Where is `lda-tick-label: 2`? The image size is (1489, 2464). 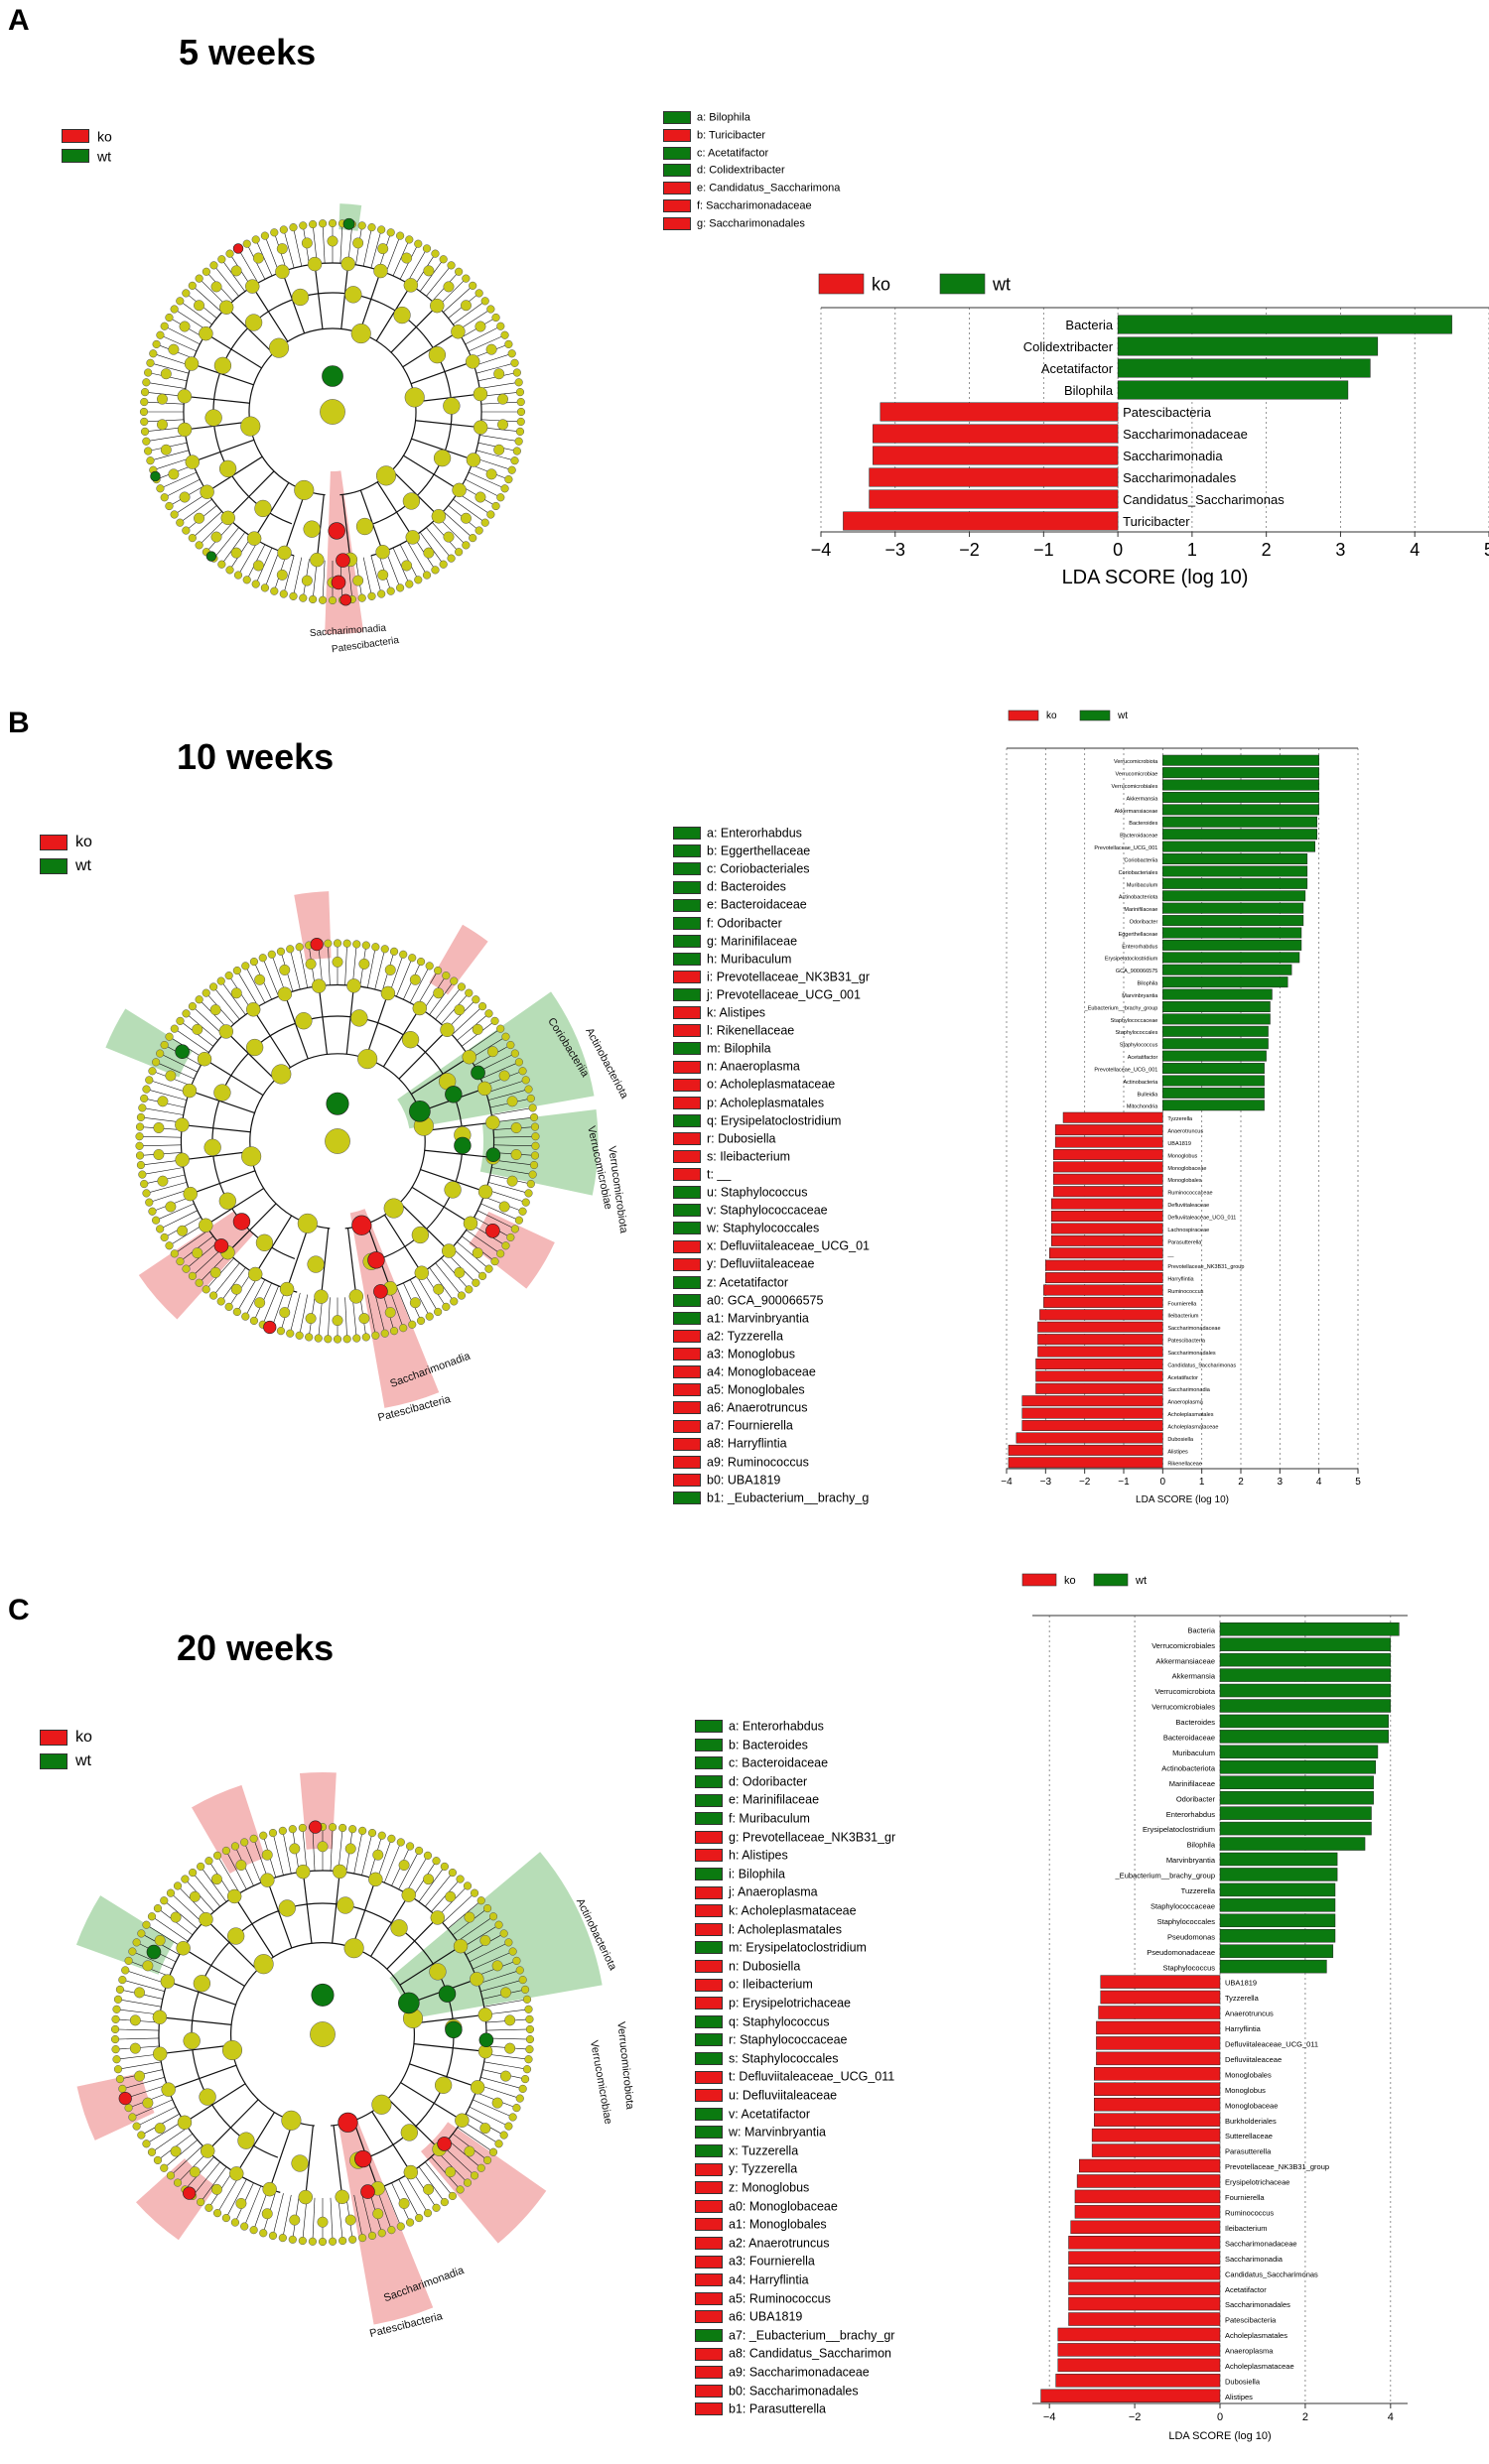 lda-tick-label: 2 is located at coordinates (1267, 550).